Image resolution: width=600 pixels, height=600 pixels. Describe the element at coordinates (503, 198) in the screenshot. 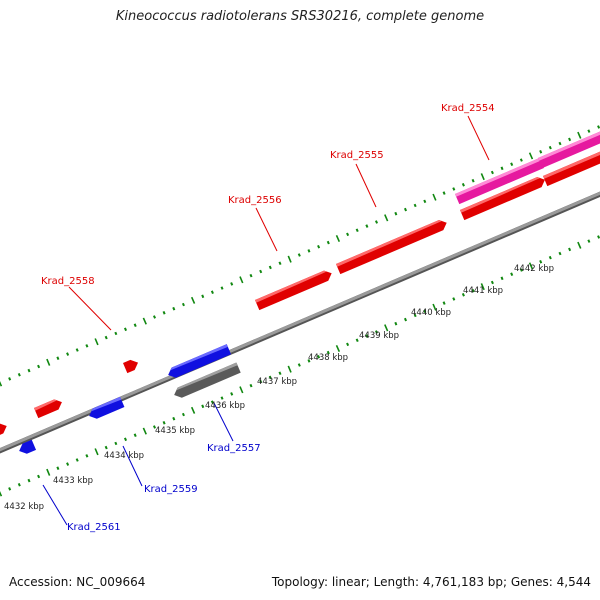

I see `gene-krad-2555-a` at that location.